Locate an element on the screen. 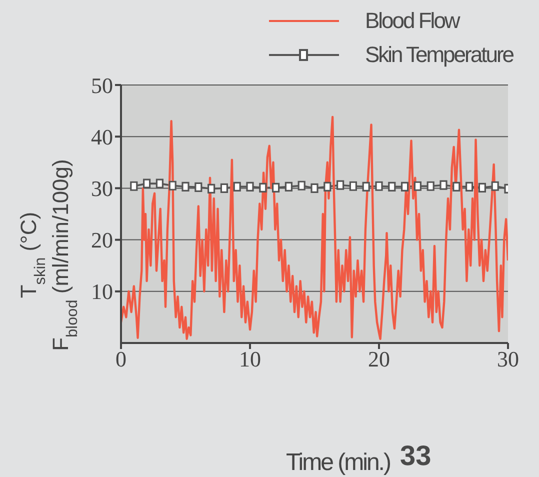 This screenshot has width=539, height=477. legend-label: Blood Flow is located at coordinates (411, 21).